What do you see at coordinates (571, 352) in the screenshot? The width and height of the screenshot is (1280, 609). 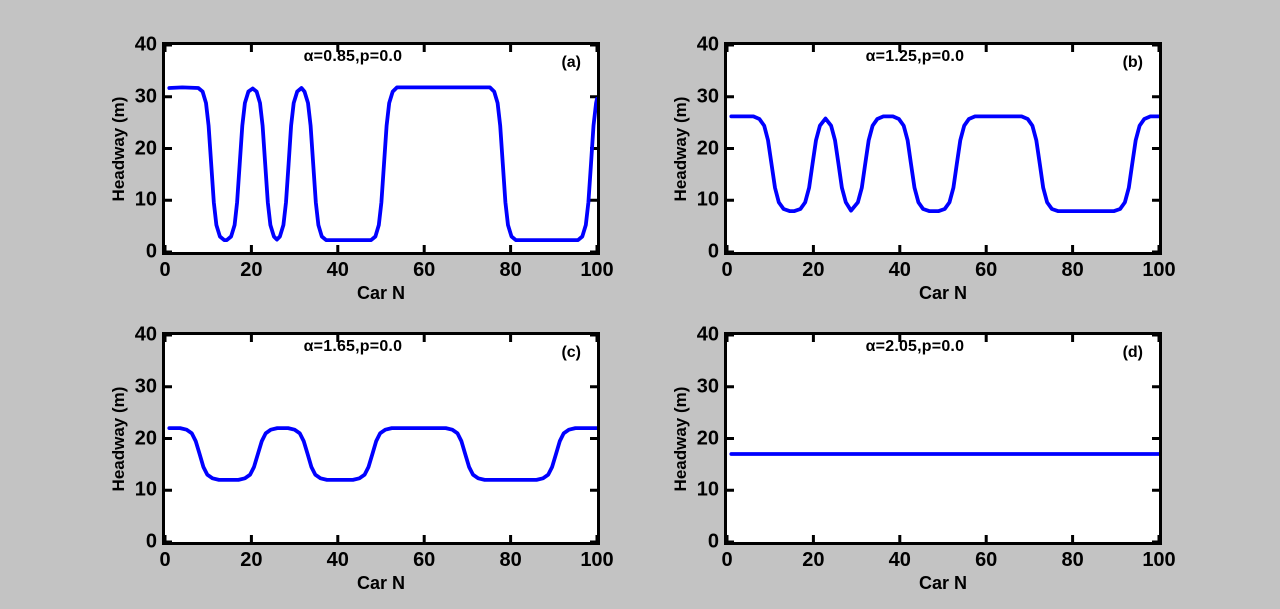 I see `panel-letter: (c)` at bounding box center [571, 352].